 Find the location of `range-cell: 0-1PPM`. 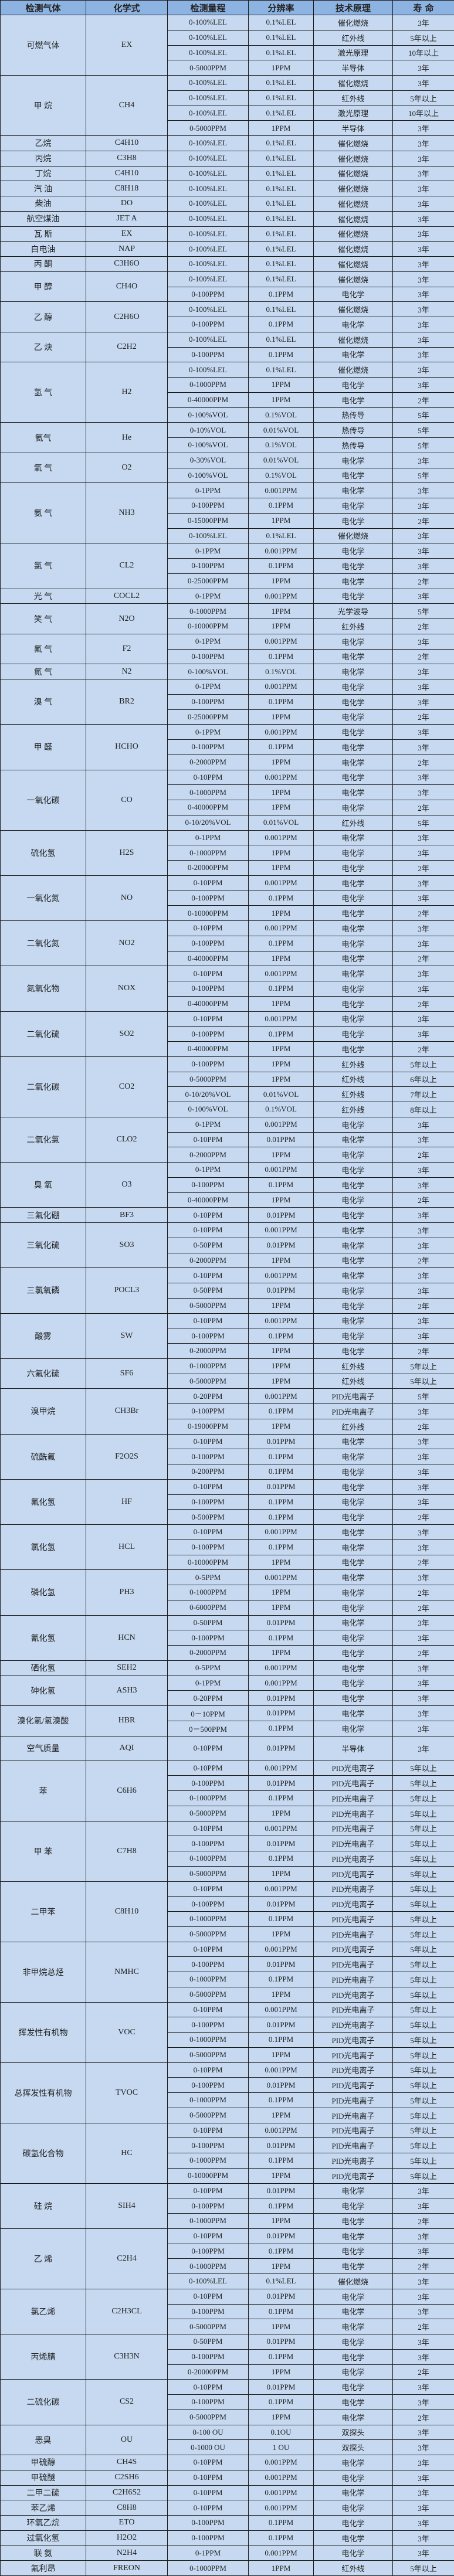

range-cell: 0-1PPM is located at coordinates (208, 838).